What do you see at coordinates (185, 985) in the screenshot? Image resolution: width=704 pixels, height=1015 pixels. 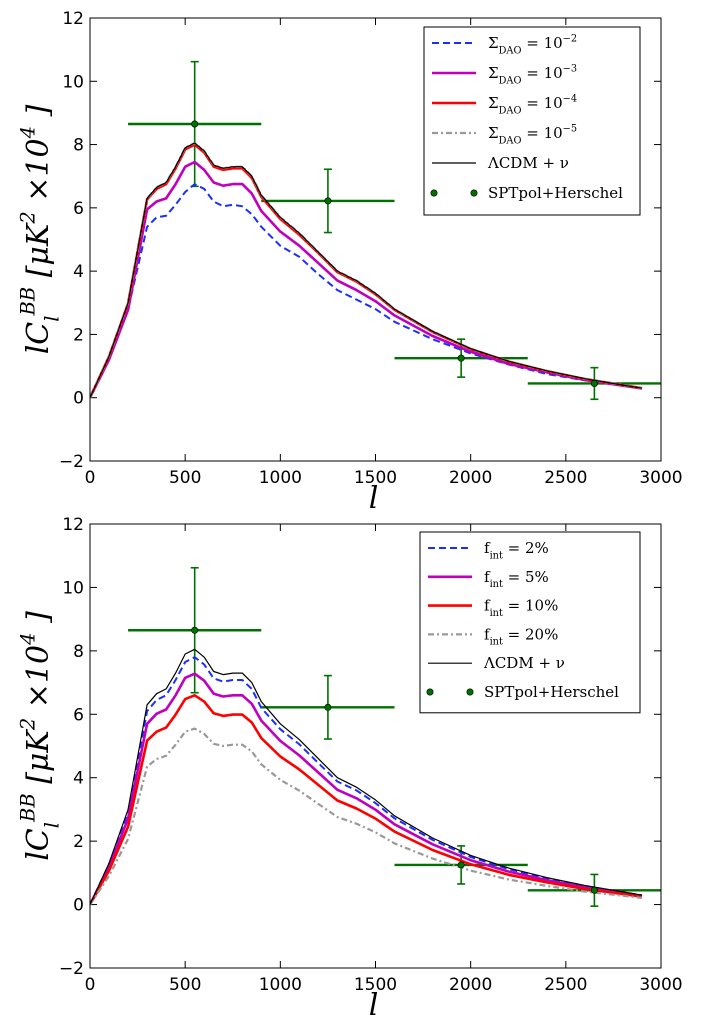 I see `x-tick-label: 500` at bounding box center [185, 985].